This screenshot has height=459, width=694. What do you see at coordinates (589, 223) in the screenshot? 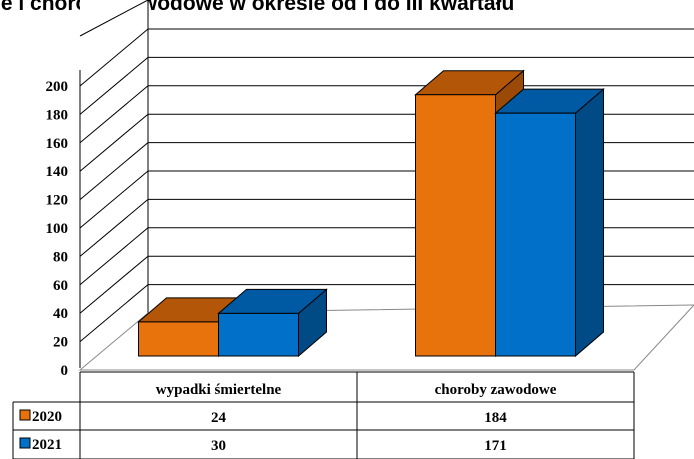
I see `bar-side` at bounding box center [589, 223].